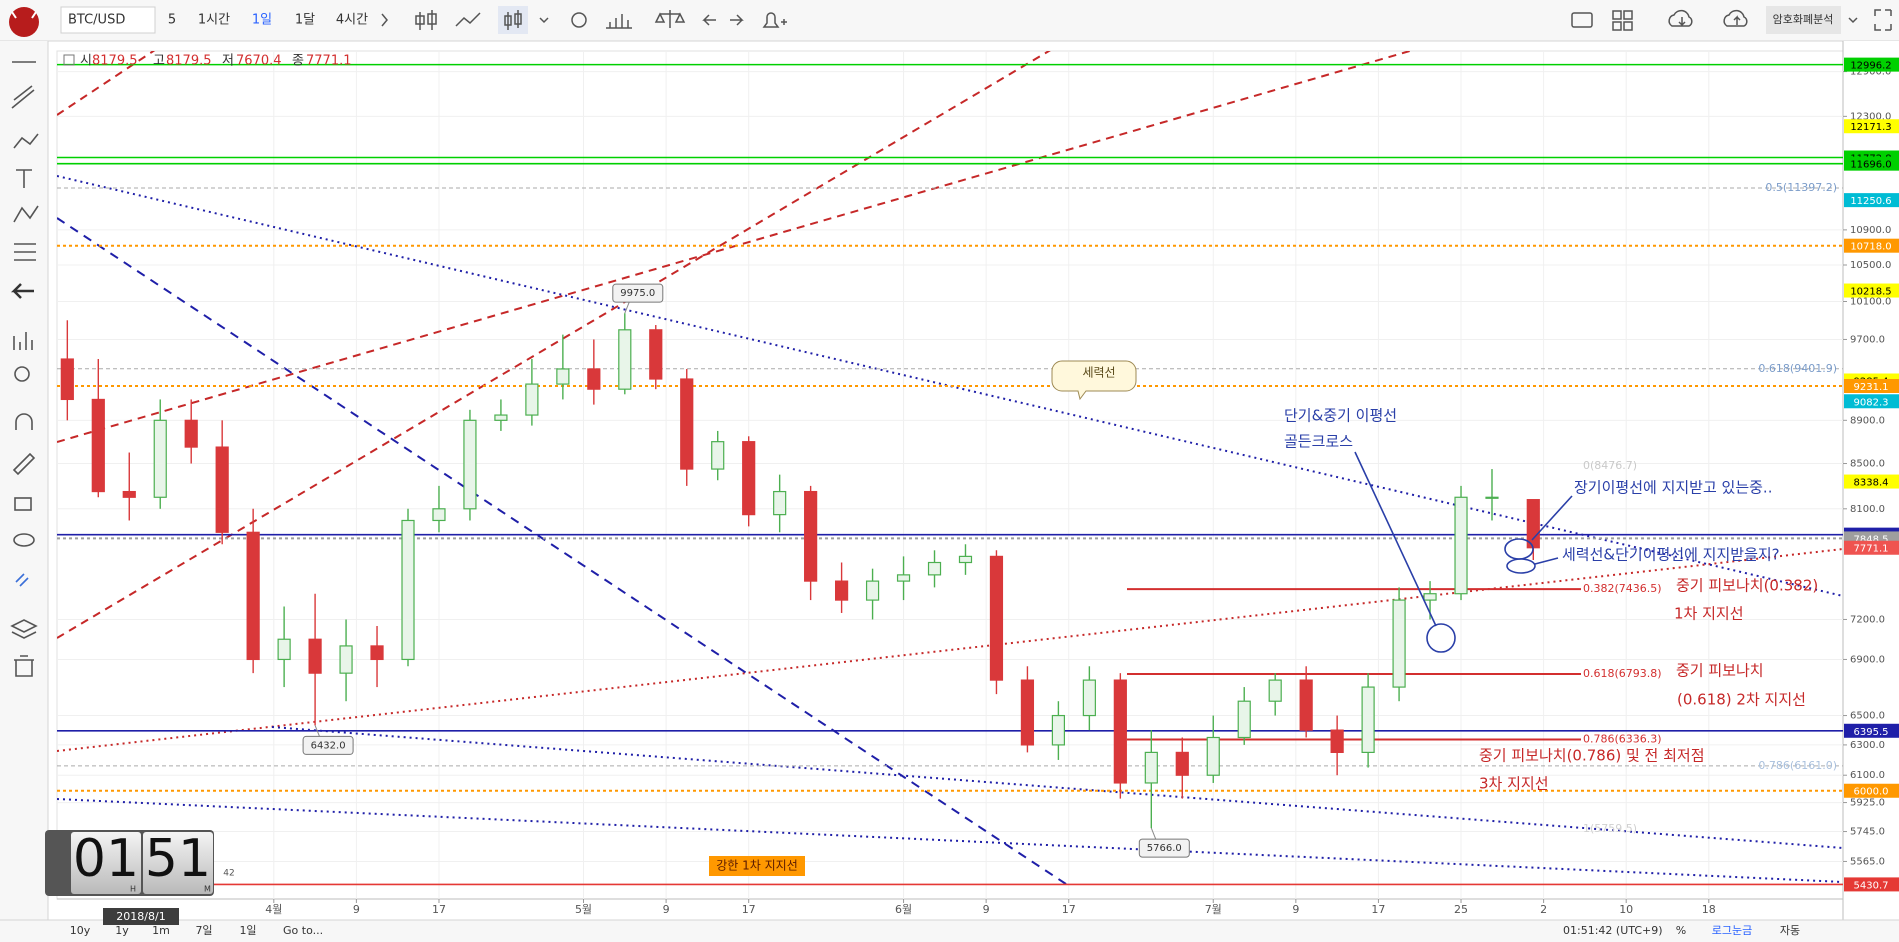 This screenshot has height=942, width=1899. I want to click on analysis-button-bg, so click(1803, 20).